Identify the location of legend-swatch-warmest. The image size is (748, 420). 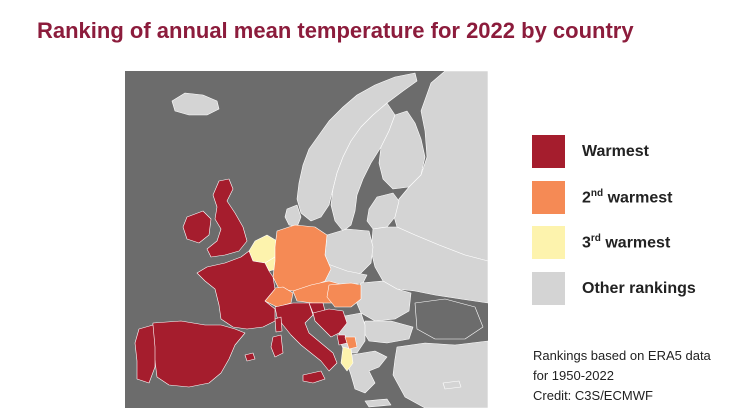
(548, 151).